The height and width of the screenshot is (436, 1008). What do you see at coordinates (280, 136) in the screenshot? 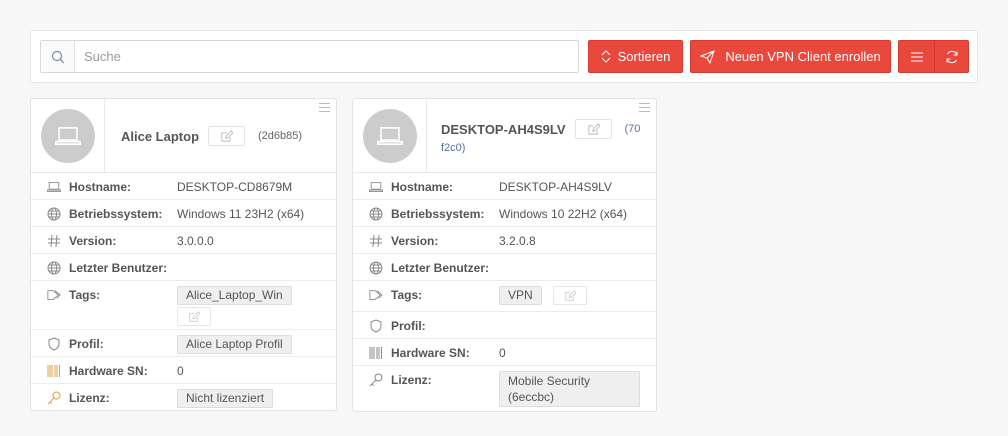
I see `device-id: (2d6b85)` at bounding box center [280, 136].